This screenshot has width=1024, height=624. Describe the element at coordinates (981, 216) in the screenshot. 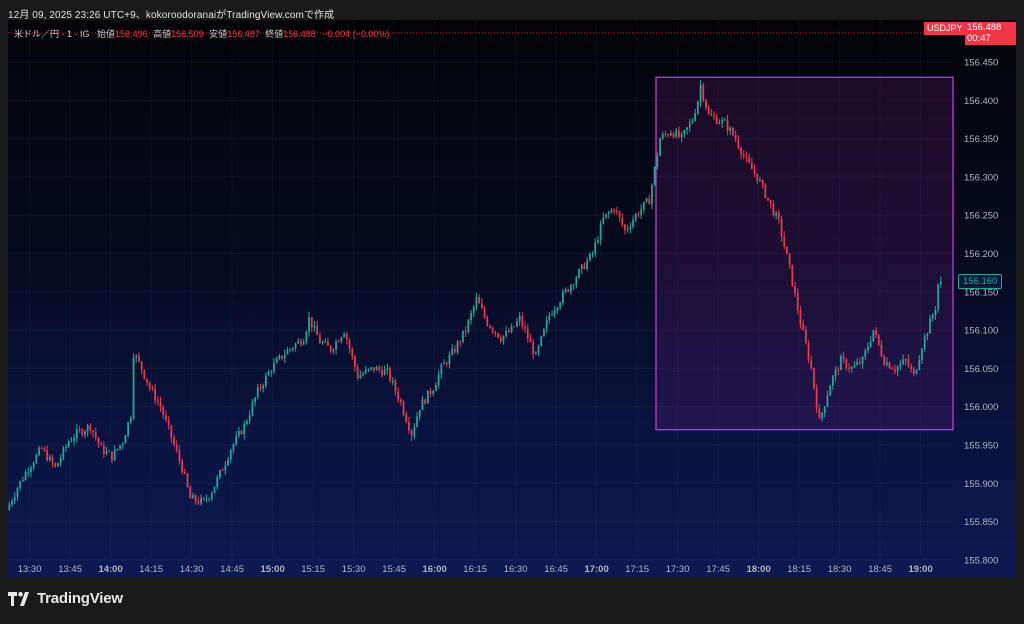

I see `price-tick-label: 156.250` at that location.